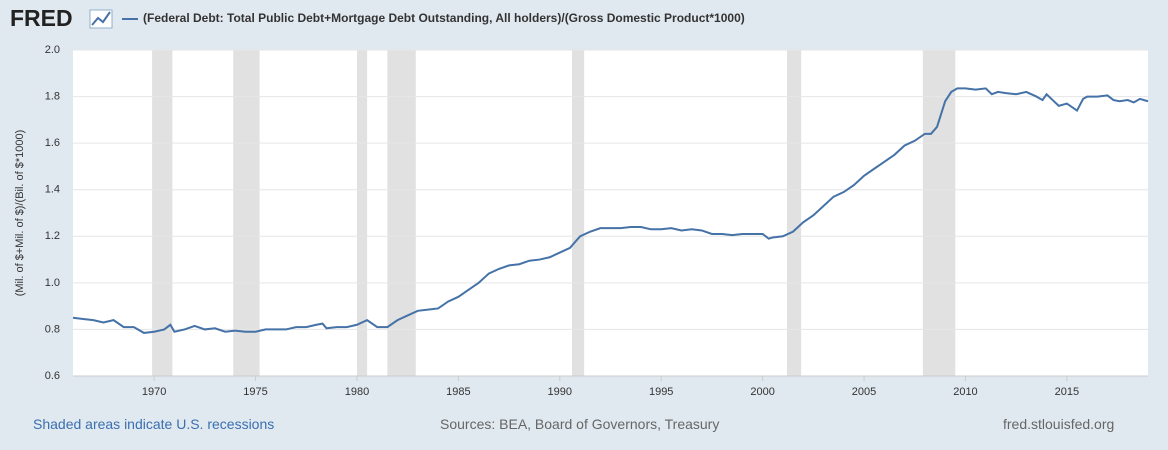 This screenshot has width=1168, height=450. I want to click on y-axis-label: (Mil. of $+Mil. of $)/(Bil. of $*1000), so click(20, 213).